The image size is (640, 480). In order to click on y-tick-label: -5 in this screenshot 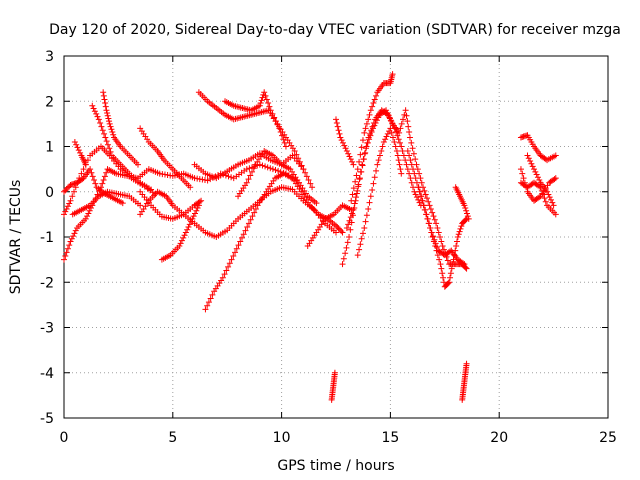, I will do `click(47, 419)`.